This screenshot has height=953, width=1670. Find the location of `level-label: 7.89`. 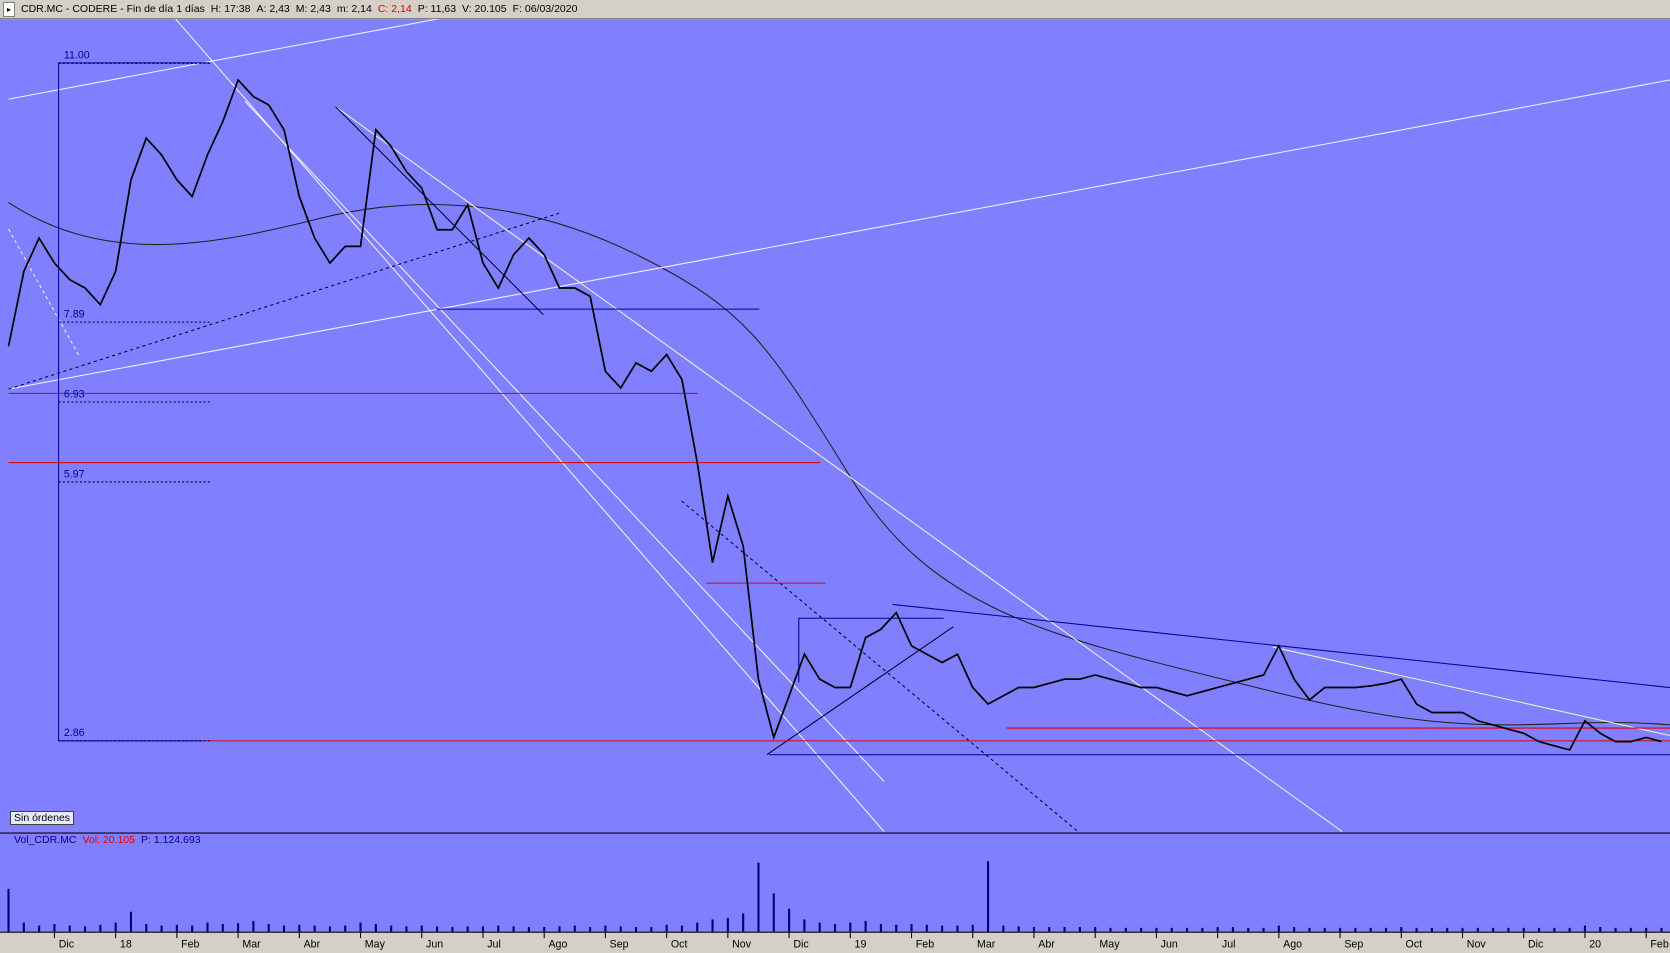

level-label: 7.89 is located at coordinates (74, 314).